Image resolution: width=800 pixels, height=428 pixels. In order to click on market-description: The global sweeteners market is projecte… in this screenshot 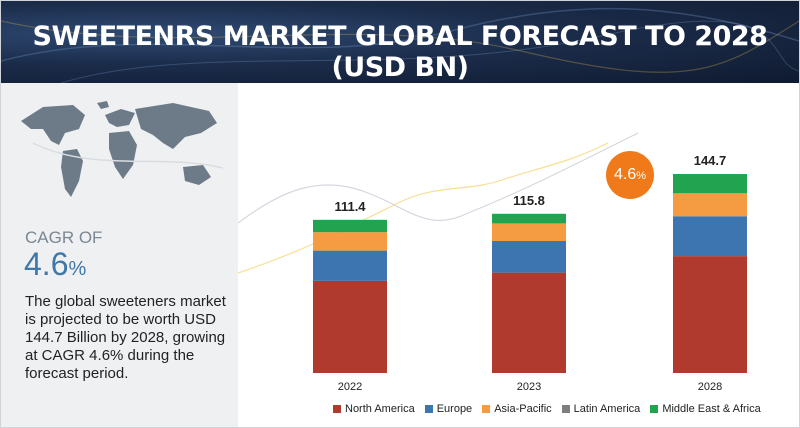, I will do `click(125, 337)`.